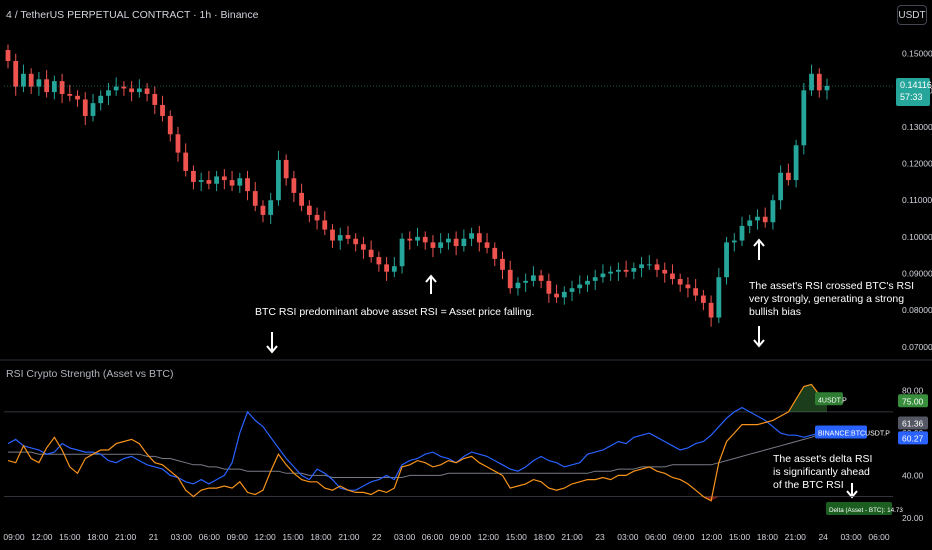 This screenshot has height=550, width=932. What do you see at coordinates (917, 347) in the screenshot?
I see `price-tick-label: 0.07000` at bounding box center [917, 347].